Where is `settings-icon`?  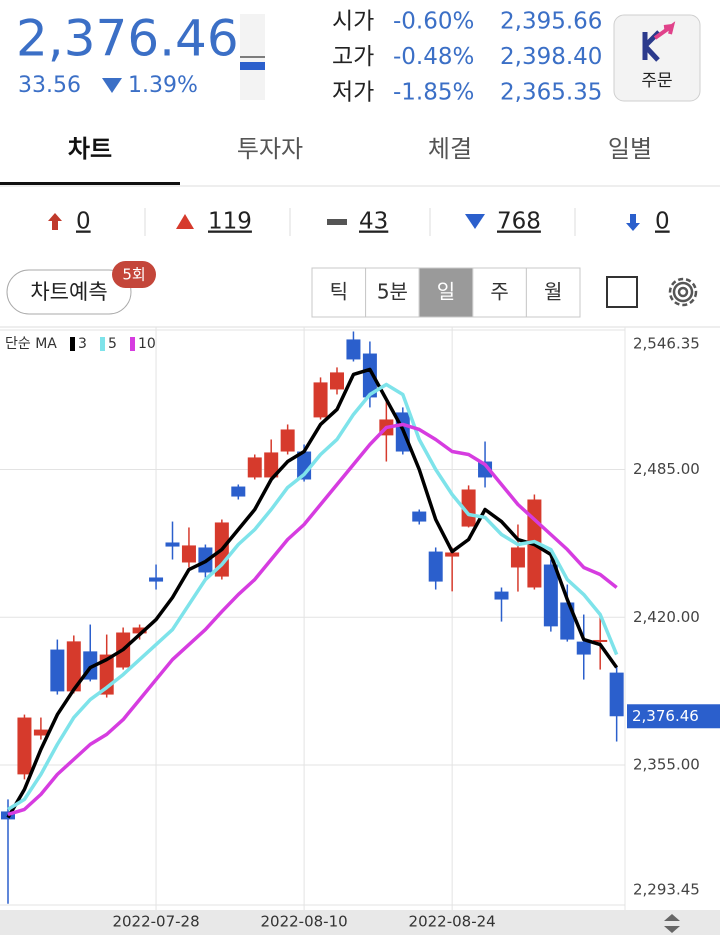
settings-icon is located at coordinates (683, 292).